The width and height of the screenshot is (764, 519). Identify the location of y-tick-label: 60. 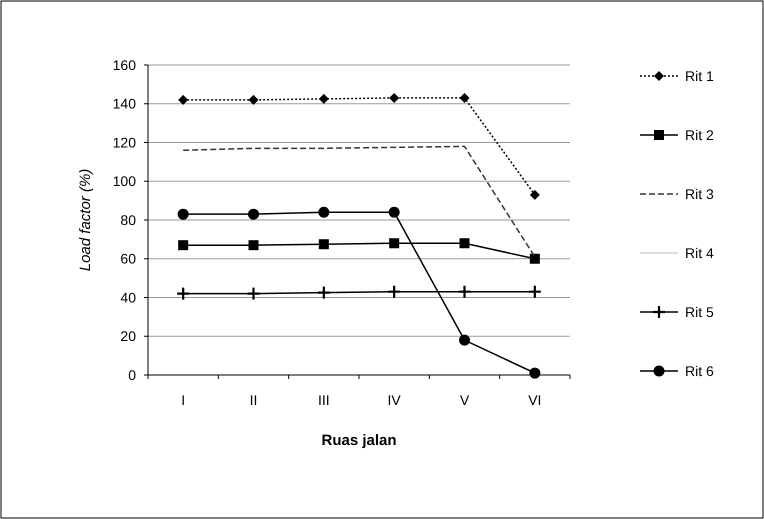
(128, 258).